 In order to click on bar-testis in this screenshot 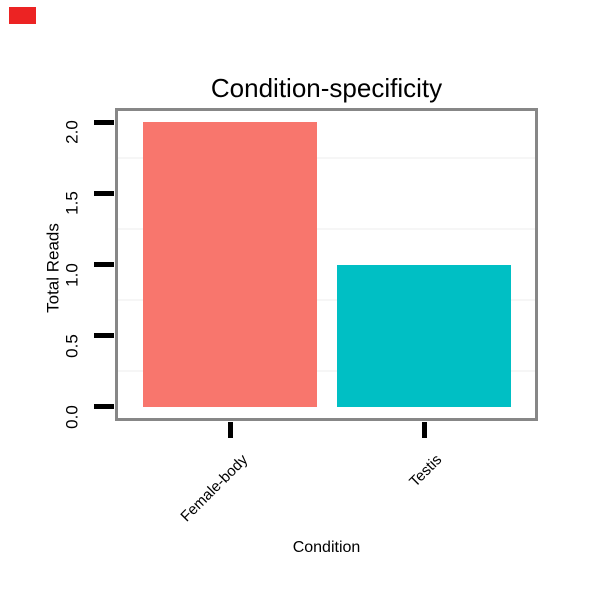, I will do `click(424, 335)`.